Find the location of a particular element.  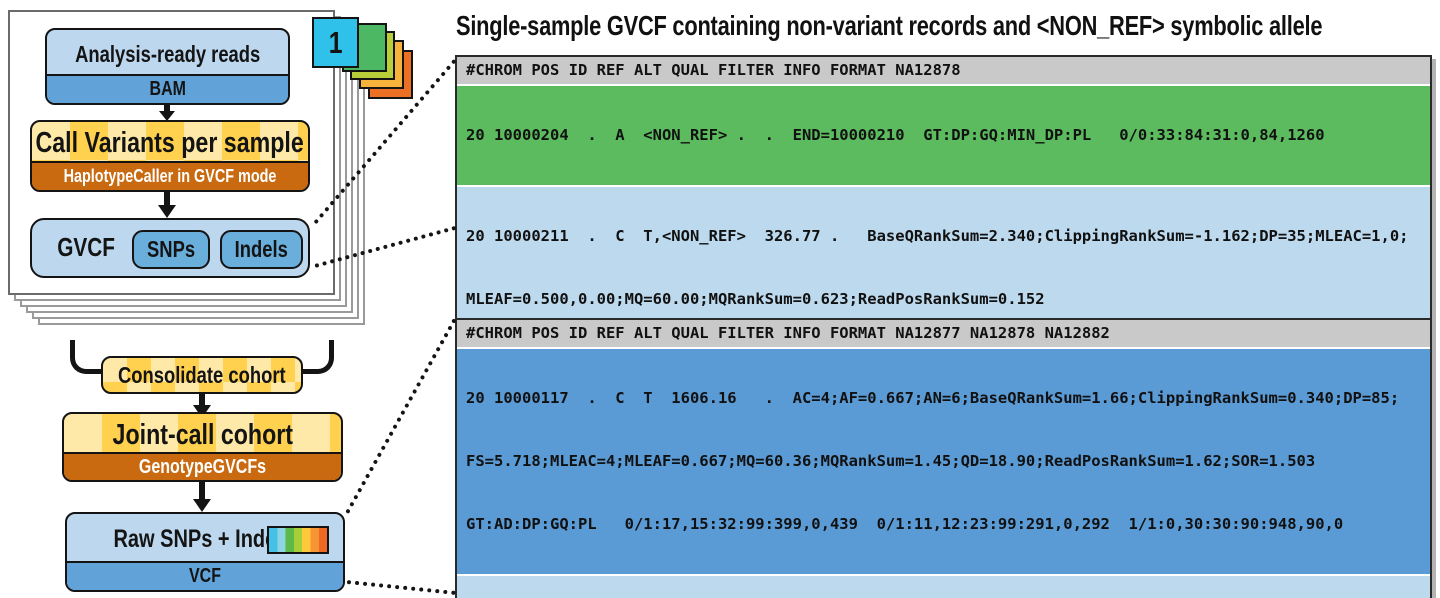

format-bar-bam: BAM is located at coordinates (167, 88).